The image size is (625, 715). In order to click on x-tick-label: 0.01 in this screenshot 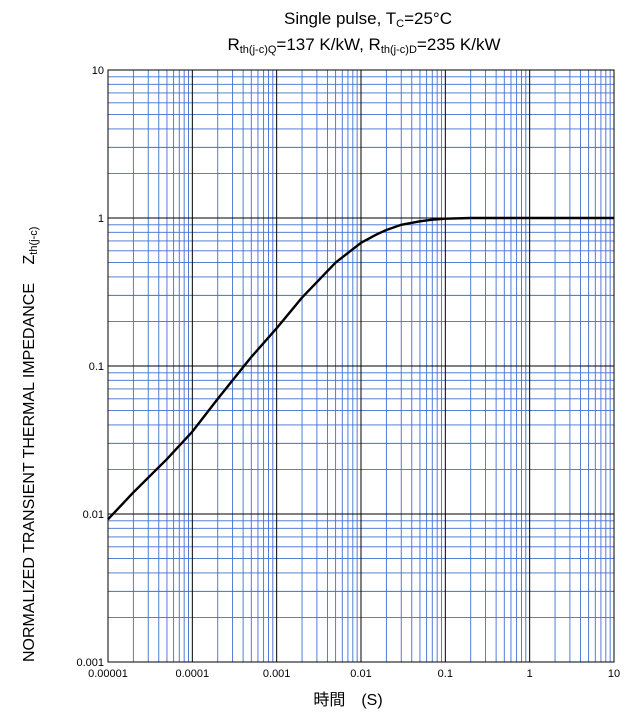, I will do `click(360, 674)`.